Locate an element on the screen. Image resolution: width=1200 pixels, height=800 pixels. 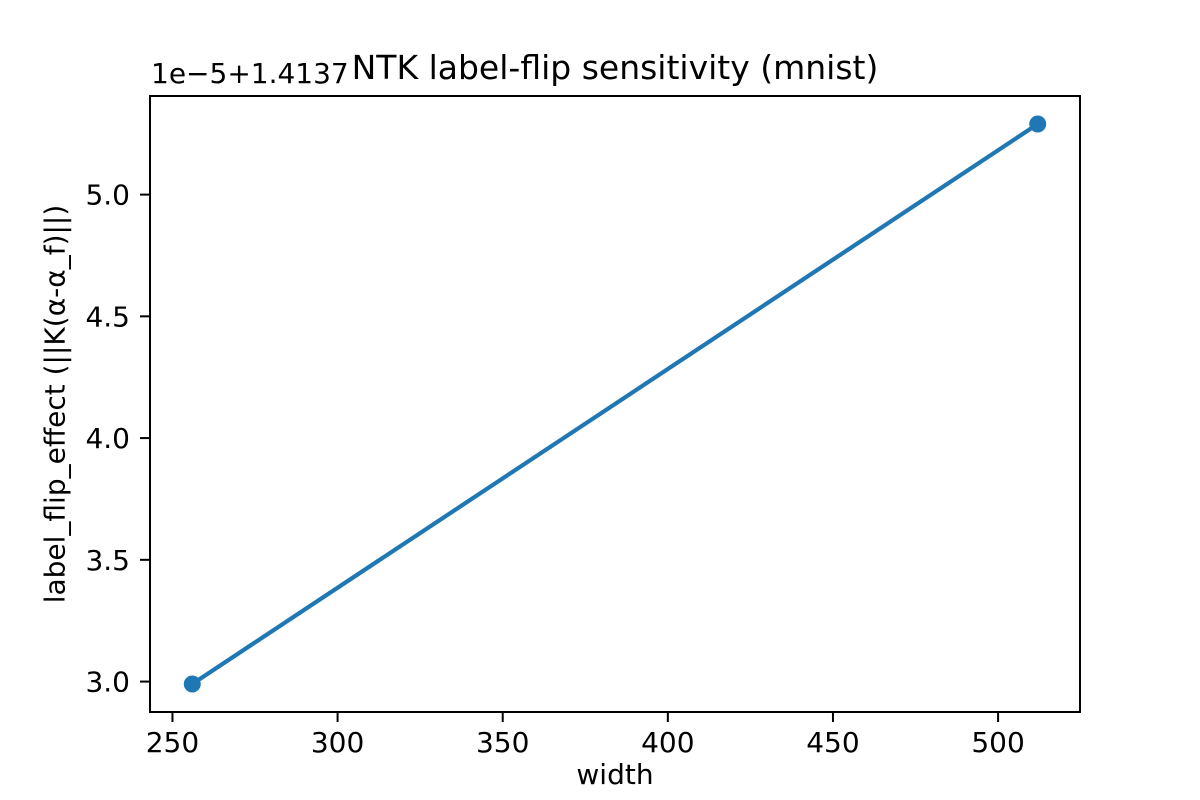
y-tick-label: 3.0 is located at coordinates (107, 682).